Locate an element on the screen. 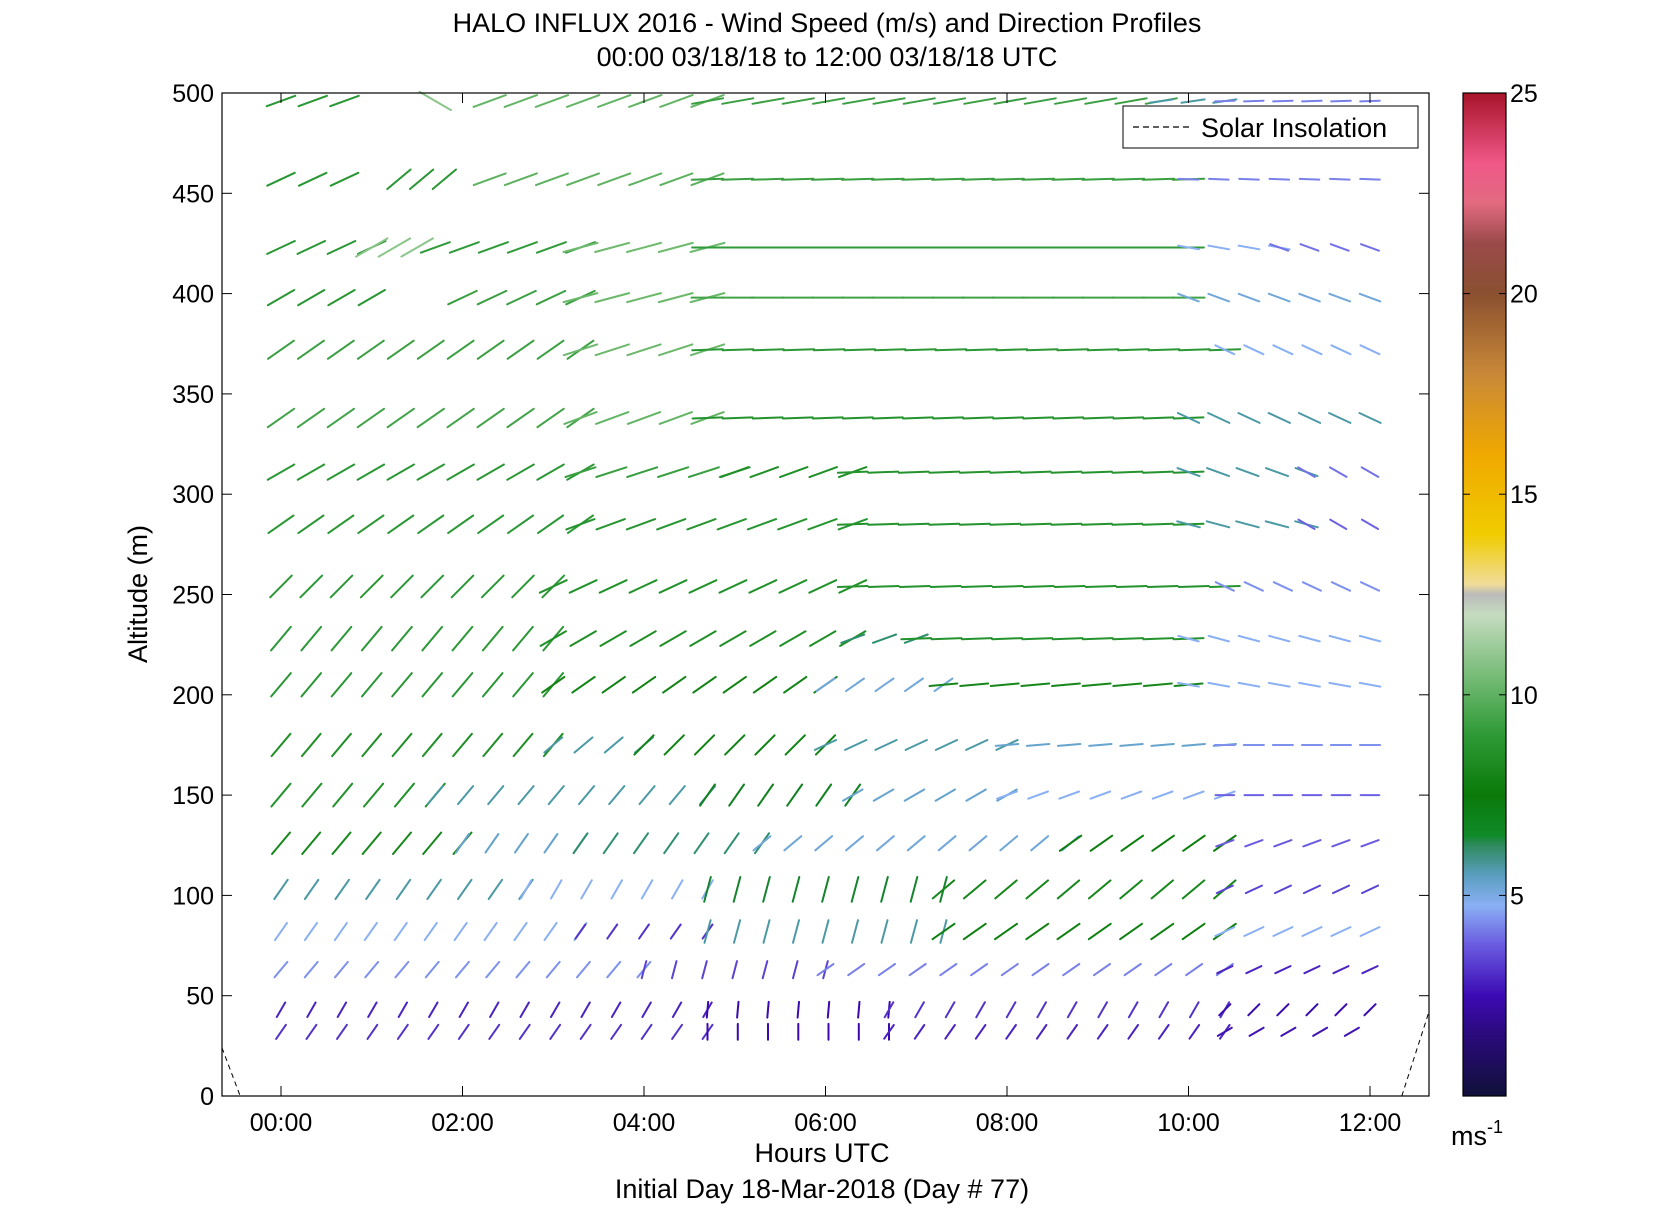 This screenshot has width=1679, height=1216. colorbar-tick-label: 15 is located at coordinates (1524, 495).